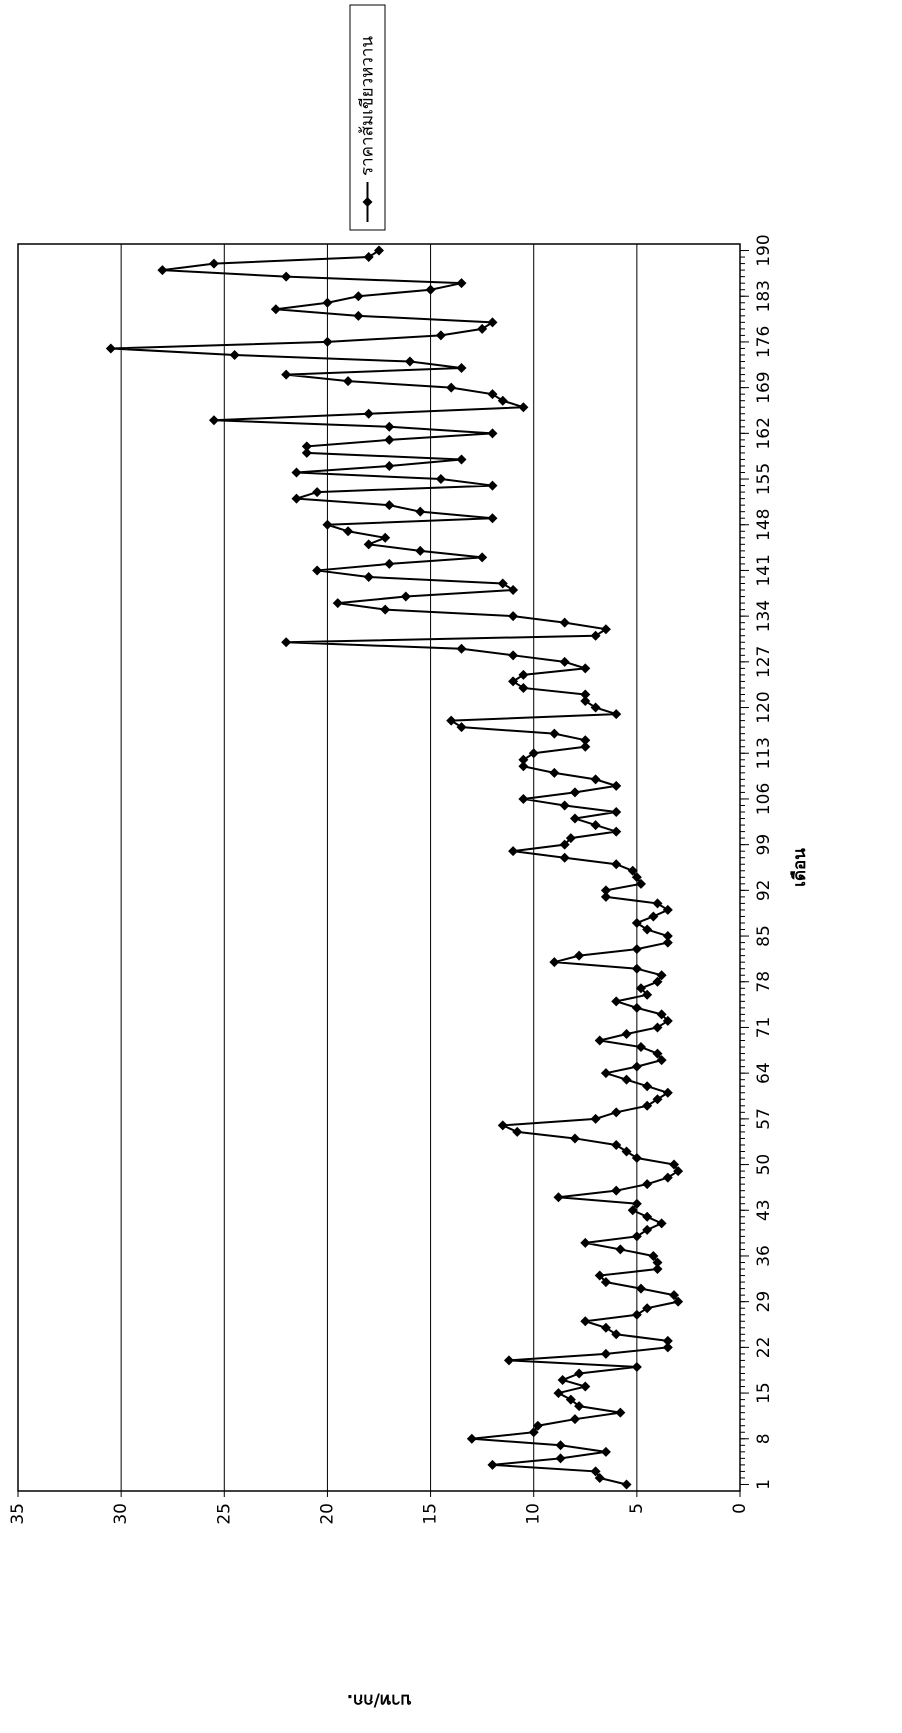  I want to click on x-tick-label: 43, so click(764, 1210).